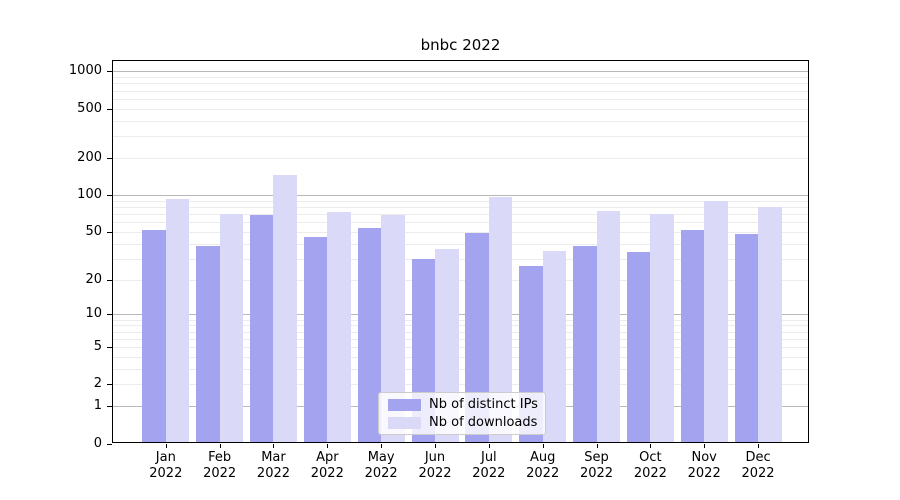 The width and height of the screenshot is (900, 500). I want to click on legend-entry-downloads: Nb of downloads, so click(462, 422).